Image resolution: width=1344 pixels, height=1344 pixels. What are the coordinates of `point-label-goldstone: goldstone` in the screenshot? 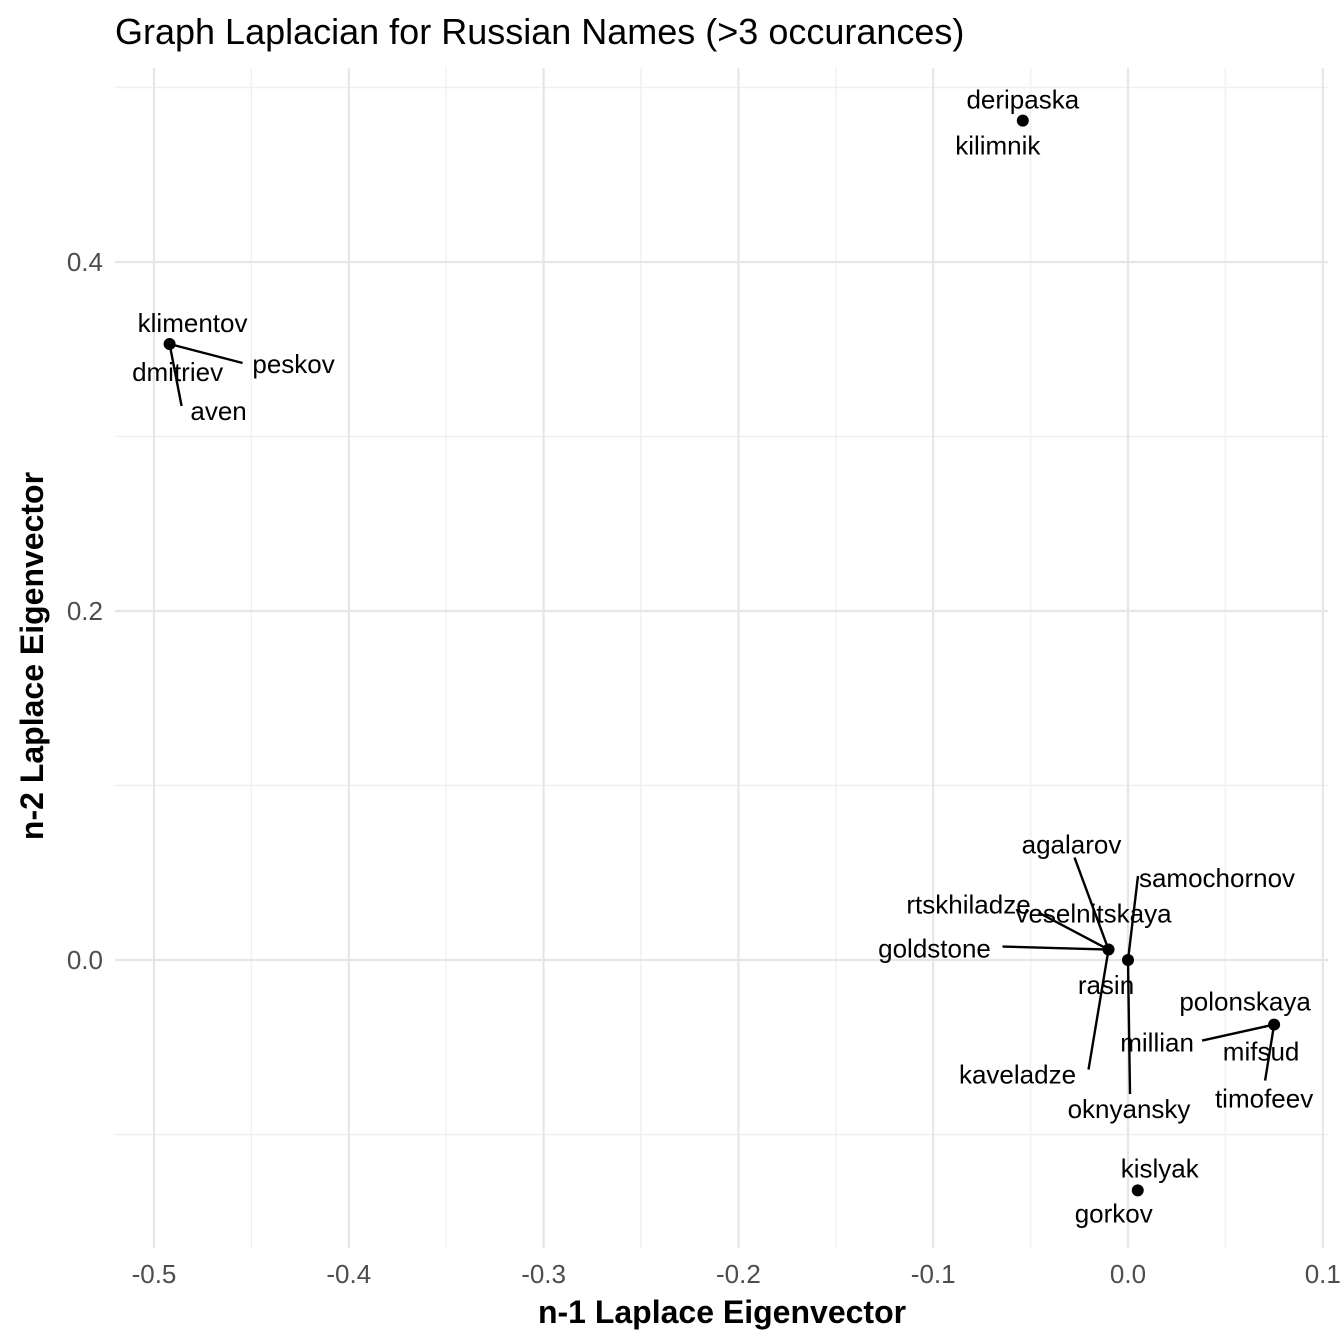 It's located at (934, 949).